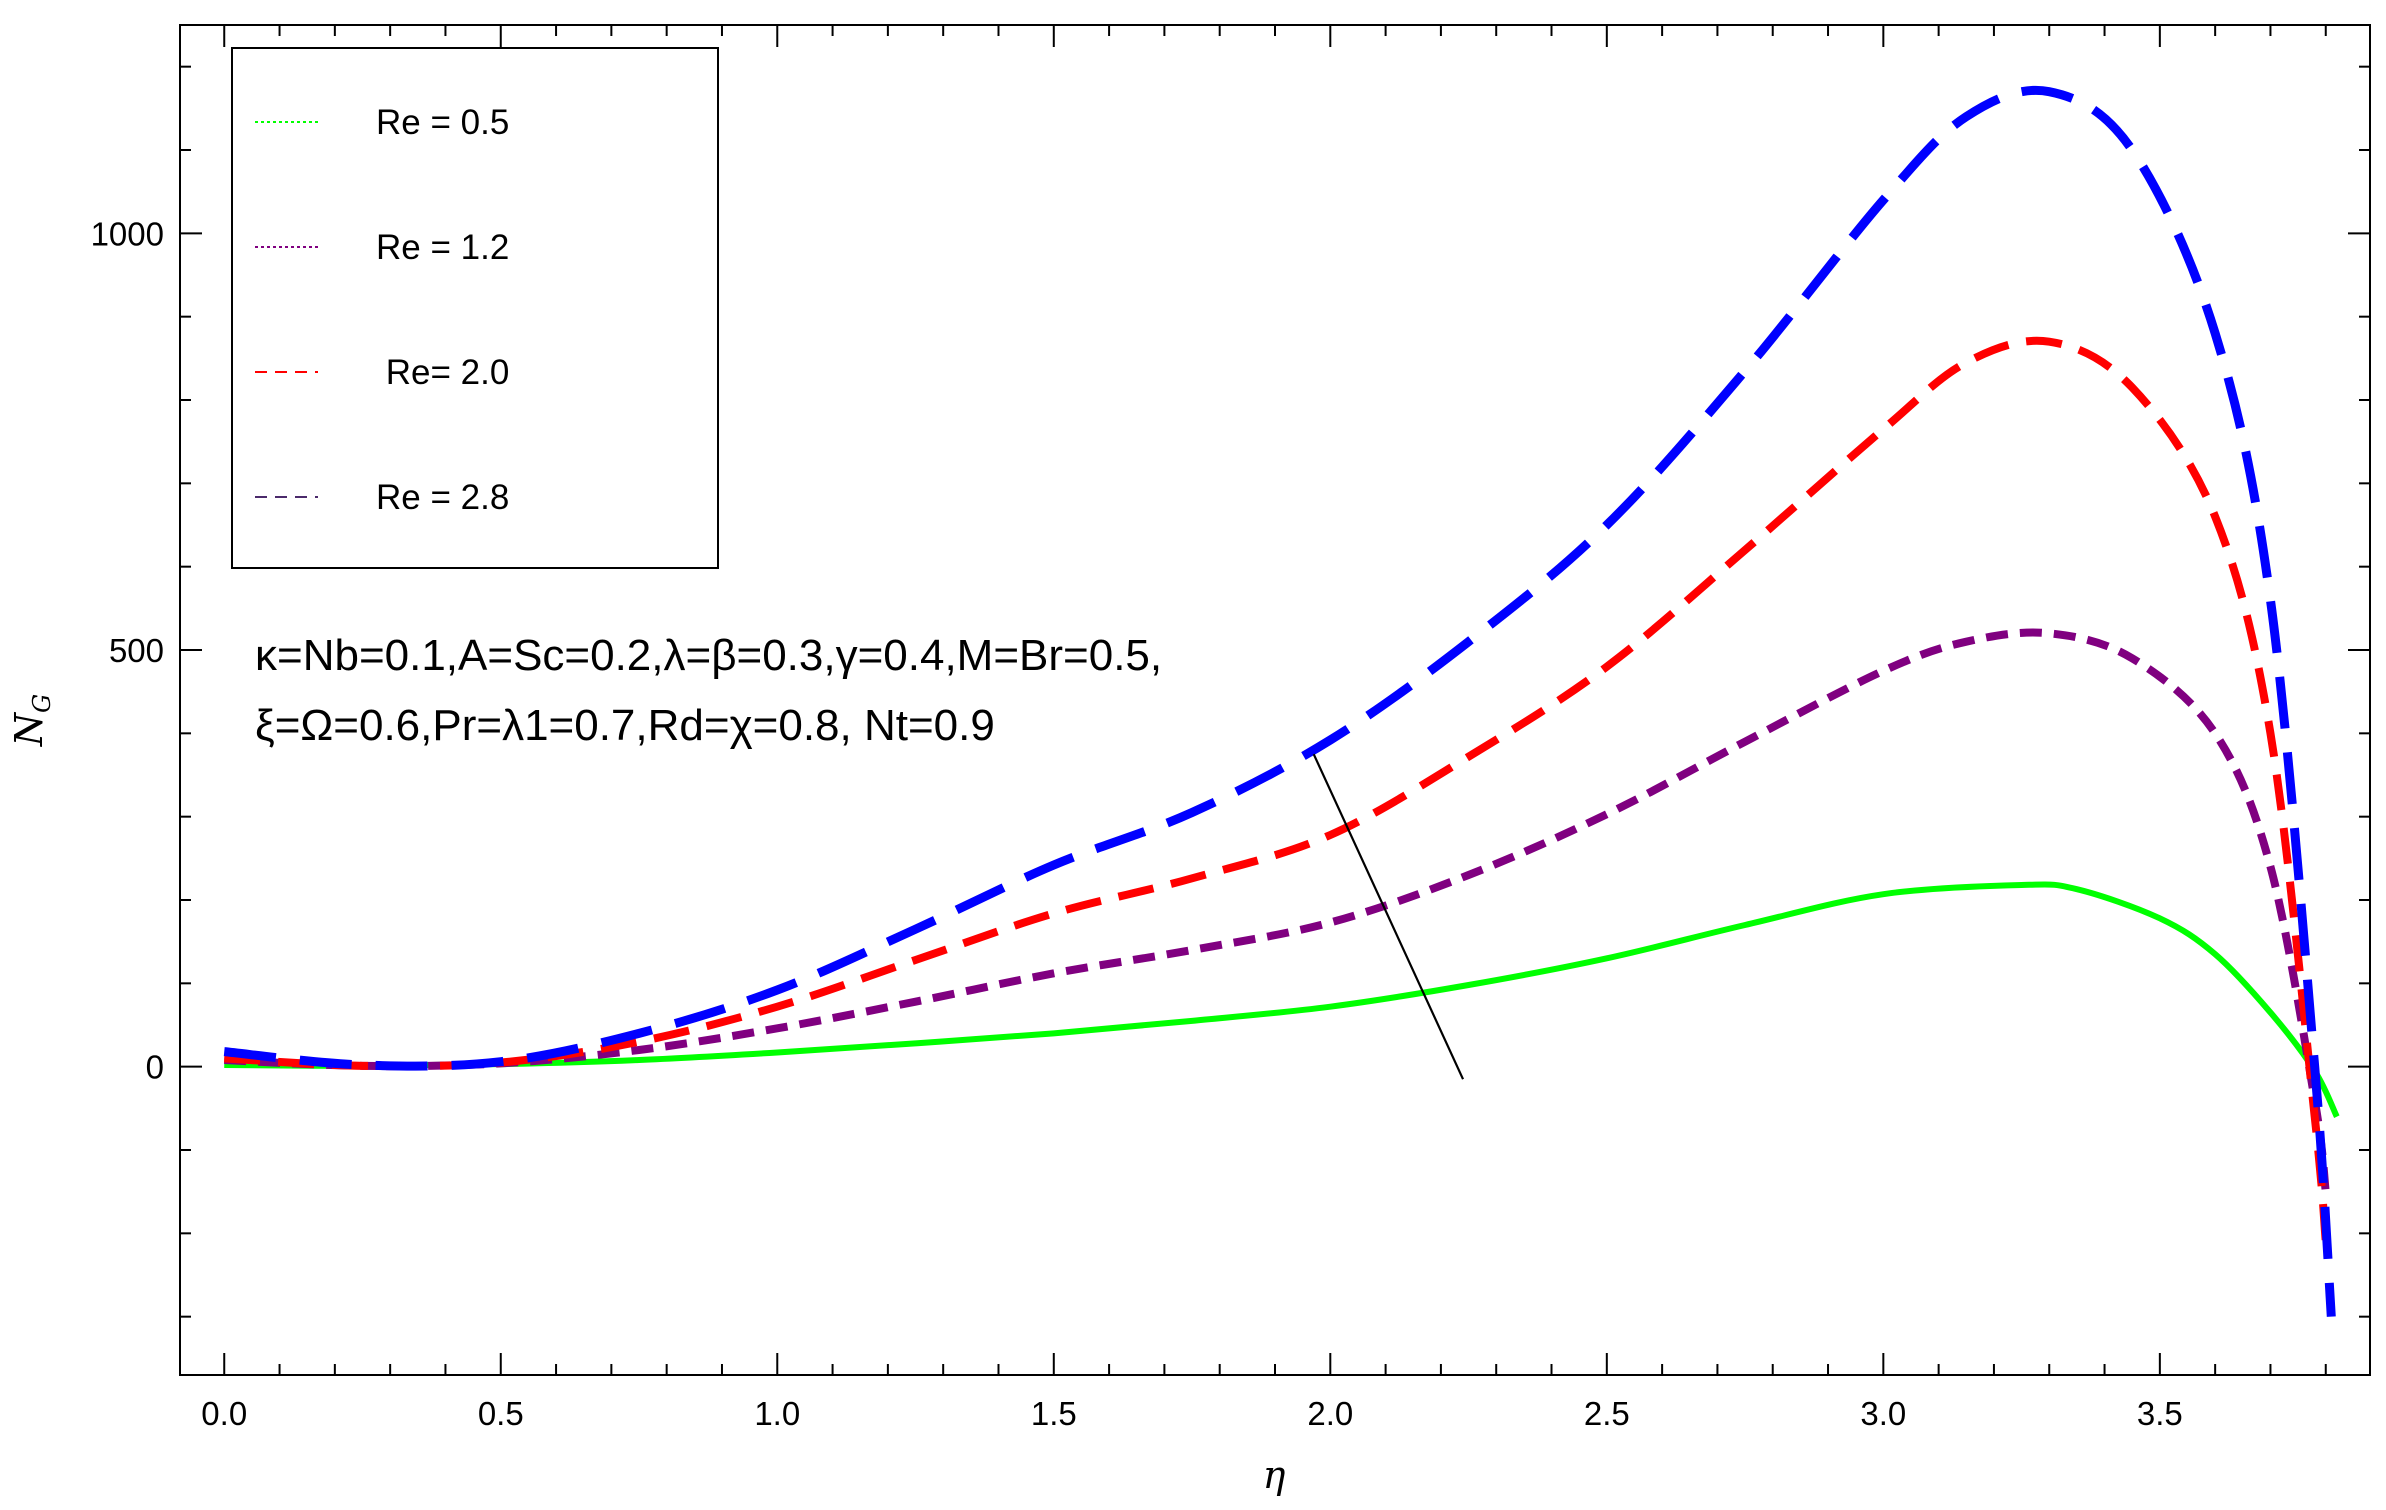 The image size is (2386, 1510). I want to click on x-tick-label: 0.0, so click(224, 1413).